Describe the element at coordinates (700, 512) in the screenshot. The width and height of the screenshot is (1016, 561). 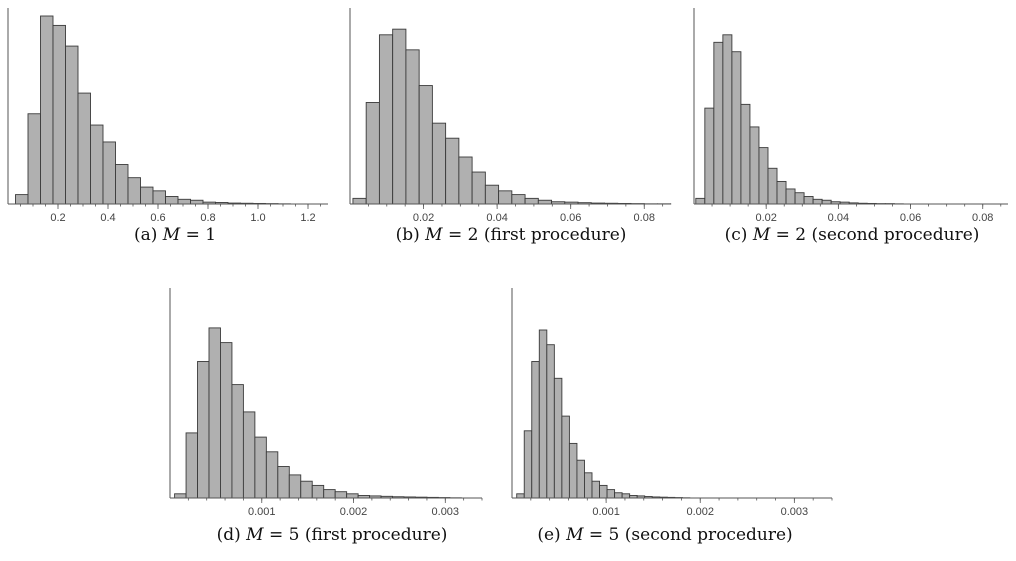
I see `x-tick-label: 0.002` at that location.